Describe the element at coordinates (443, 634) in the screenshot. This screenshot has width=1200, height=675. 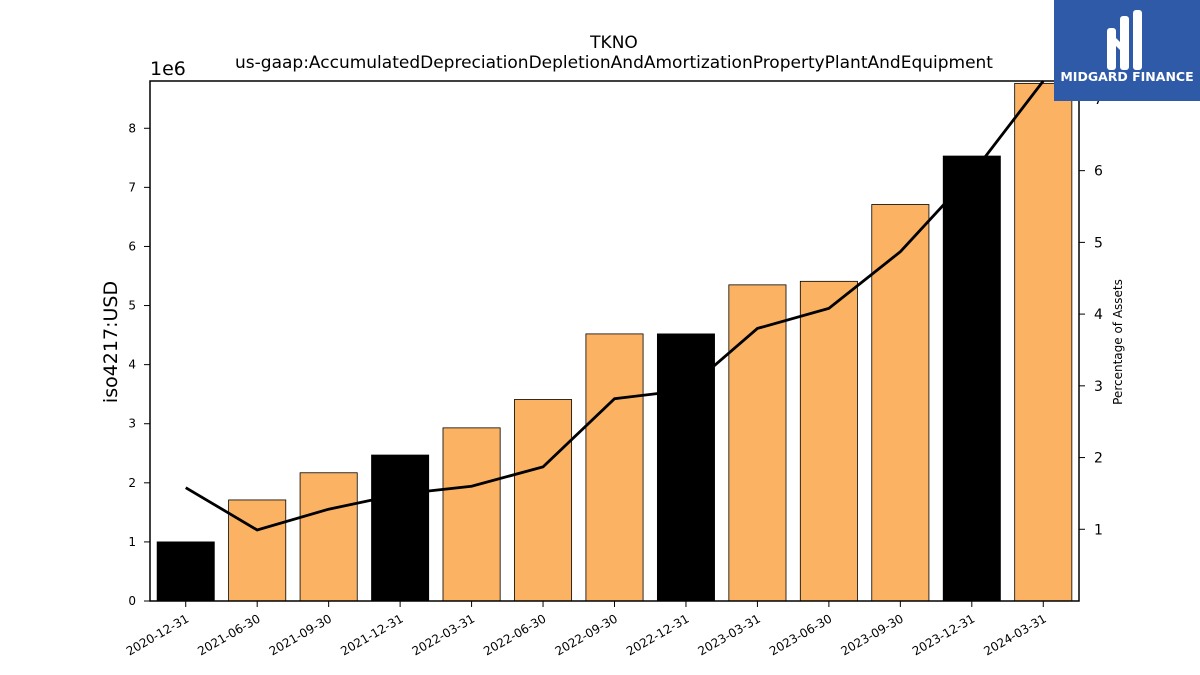
I see `x-tick-label: 2022-03-31` at that location.